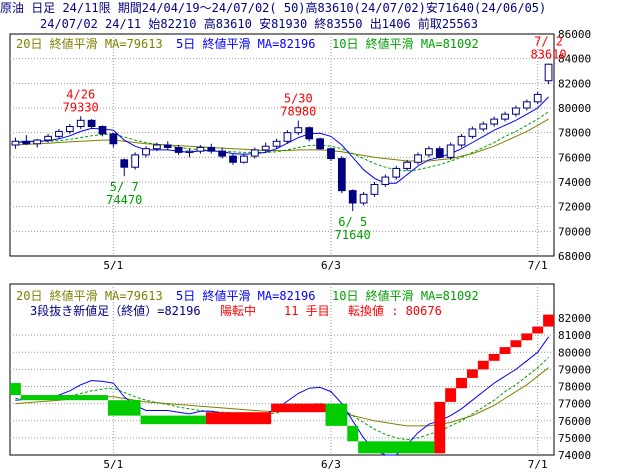  What do you see at coordinates (89, 295) in the screenshot?
I see `legend2-ma20: 20日 終値平滑 MA=79613` at bounding box center [89, 295].